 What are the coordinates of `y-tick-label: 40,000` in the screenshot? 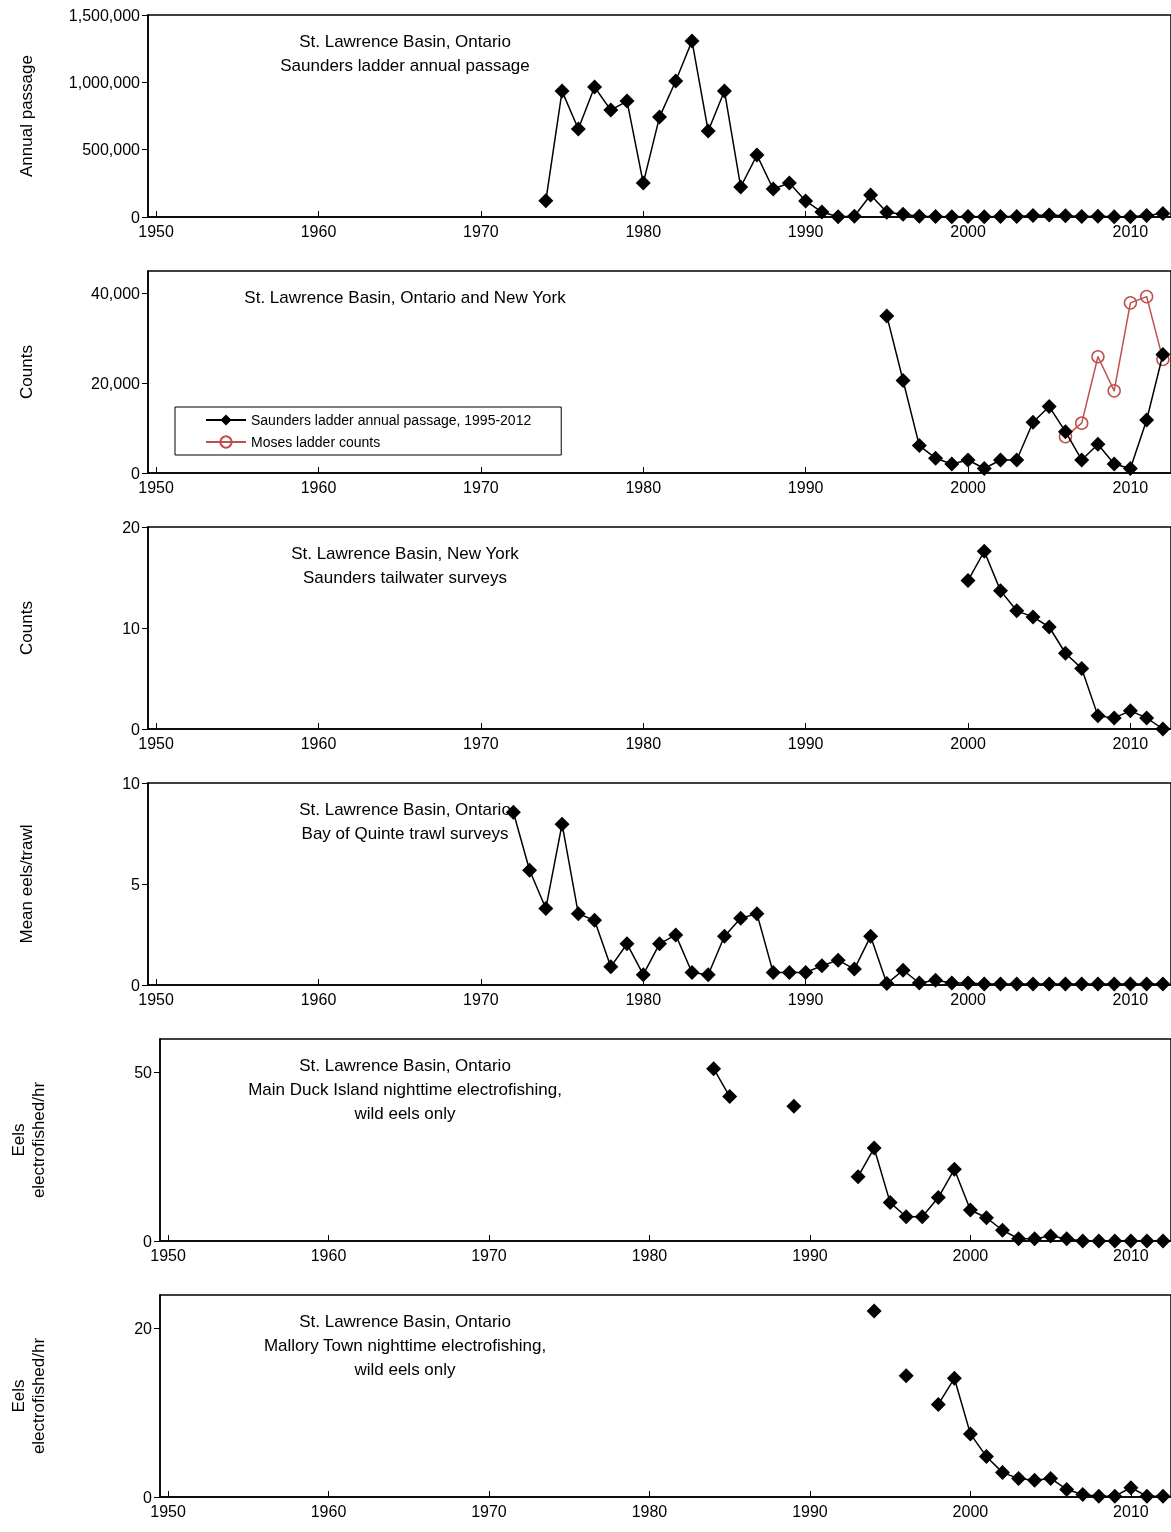 It's located at (116, 293).